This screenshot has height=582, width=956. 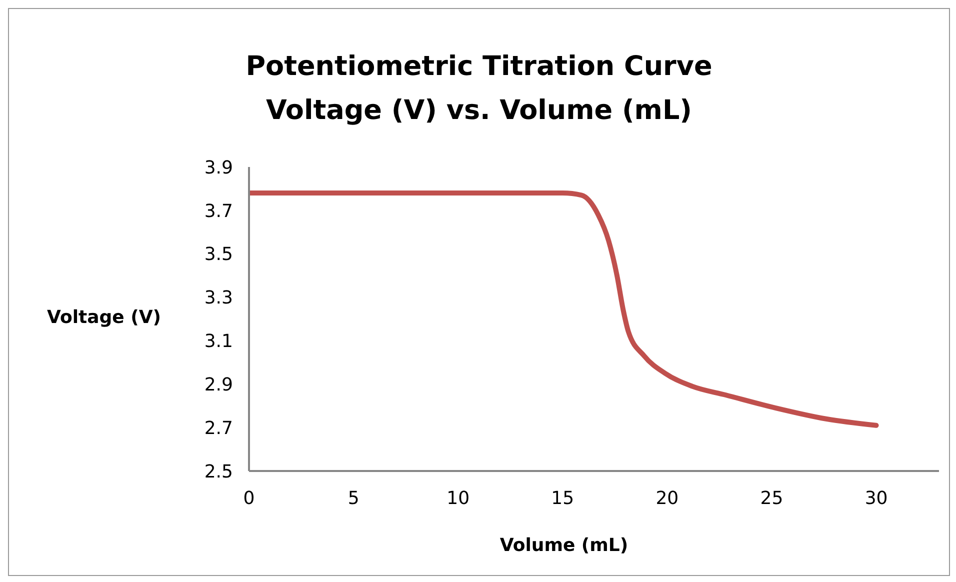 What do you see at coordinates (218, 341) in the screenshot?
I see `y-tick-label: 3.1` at bounding box center [218, 341].